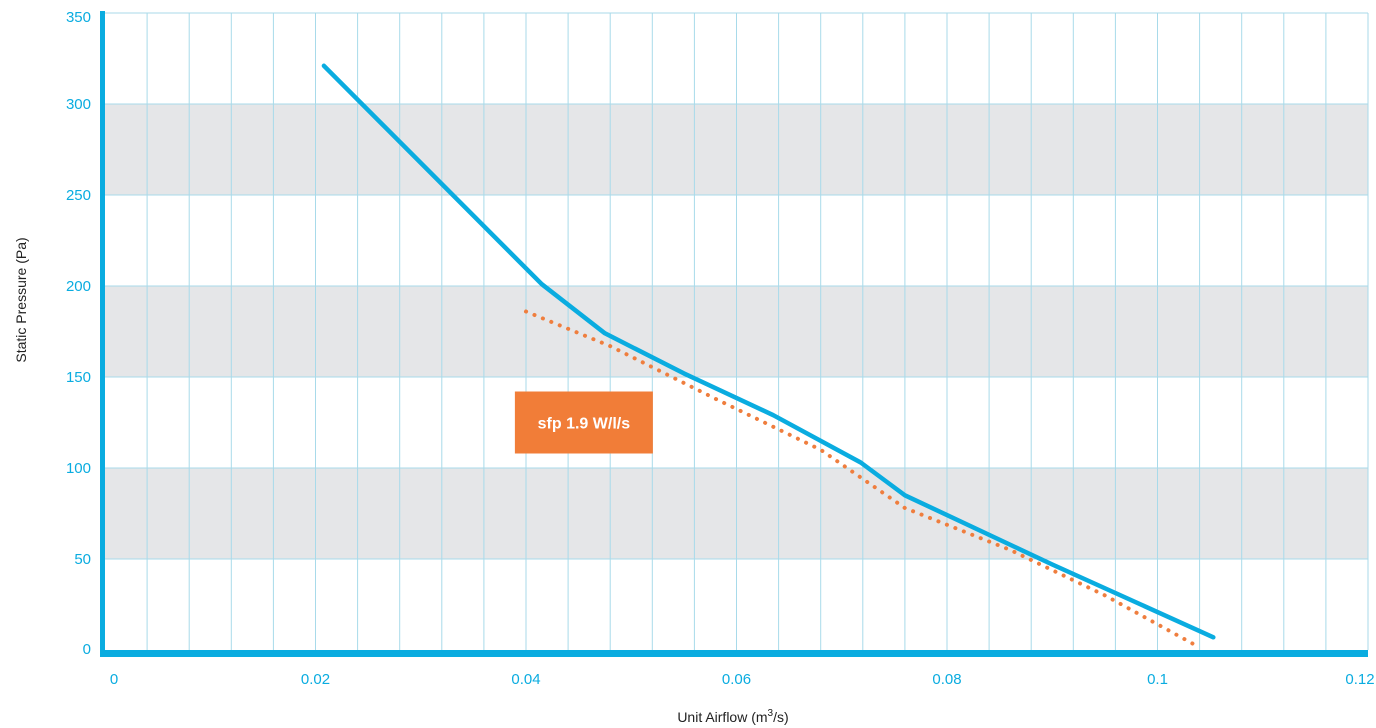 Image resolution: width=1376 pixels, height=728 pixels. I want to click on y-tick-label: 350, so click(78, 17).